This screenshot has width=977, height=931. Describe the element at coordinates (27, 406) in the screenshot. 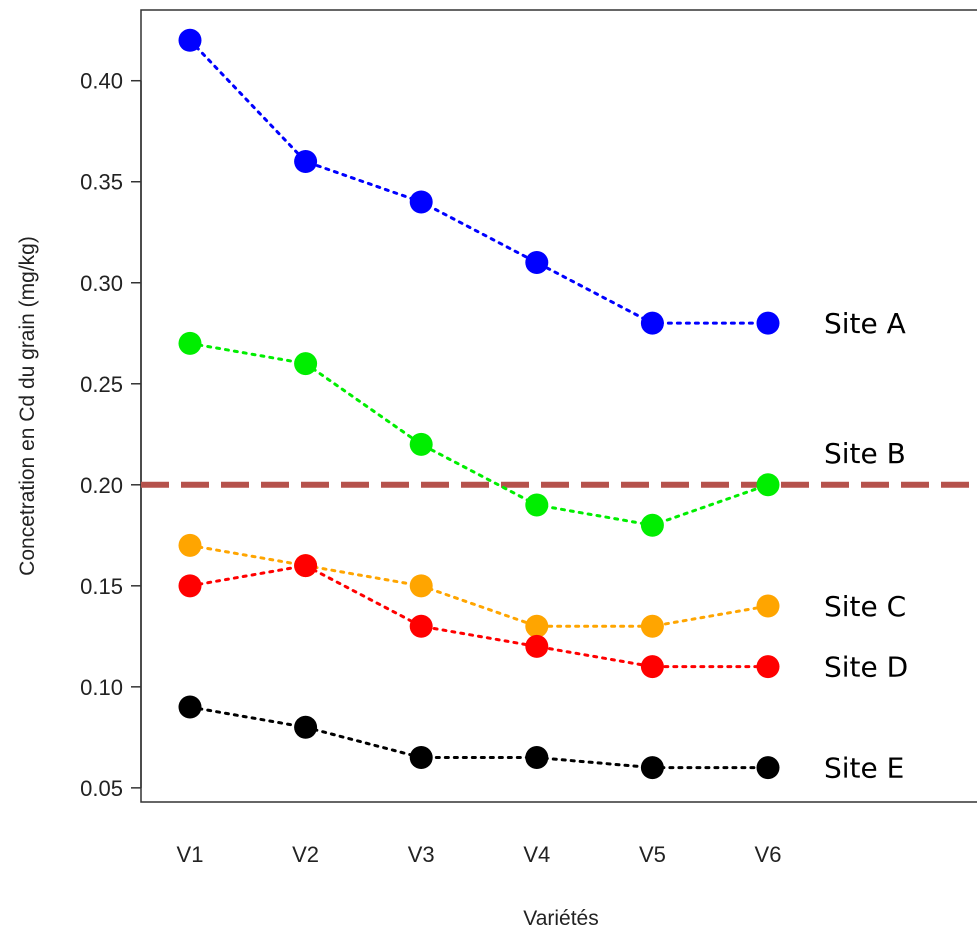

I see `y-axis-title: Concetration en Cd du grain (mg/kg)` at that location.